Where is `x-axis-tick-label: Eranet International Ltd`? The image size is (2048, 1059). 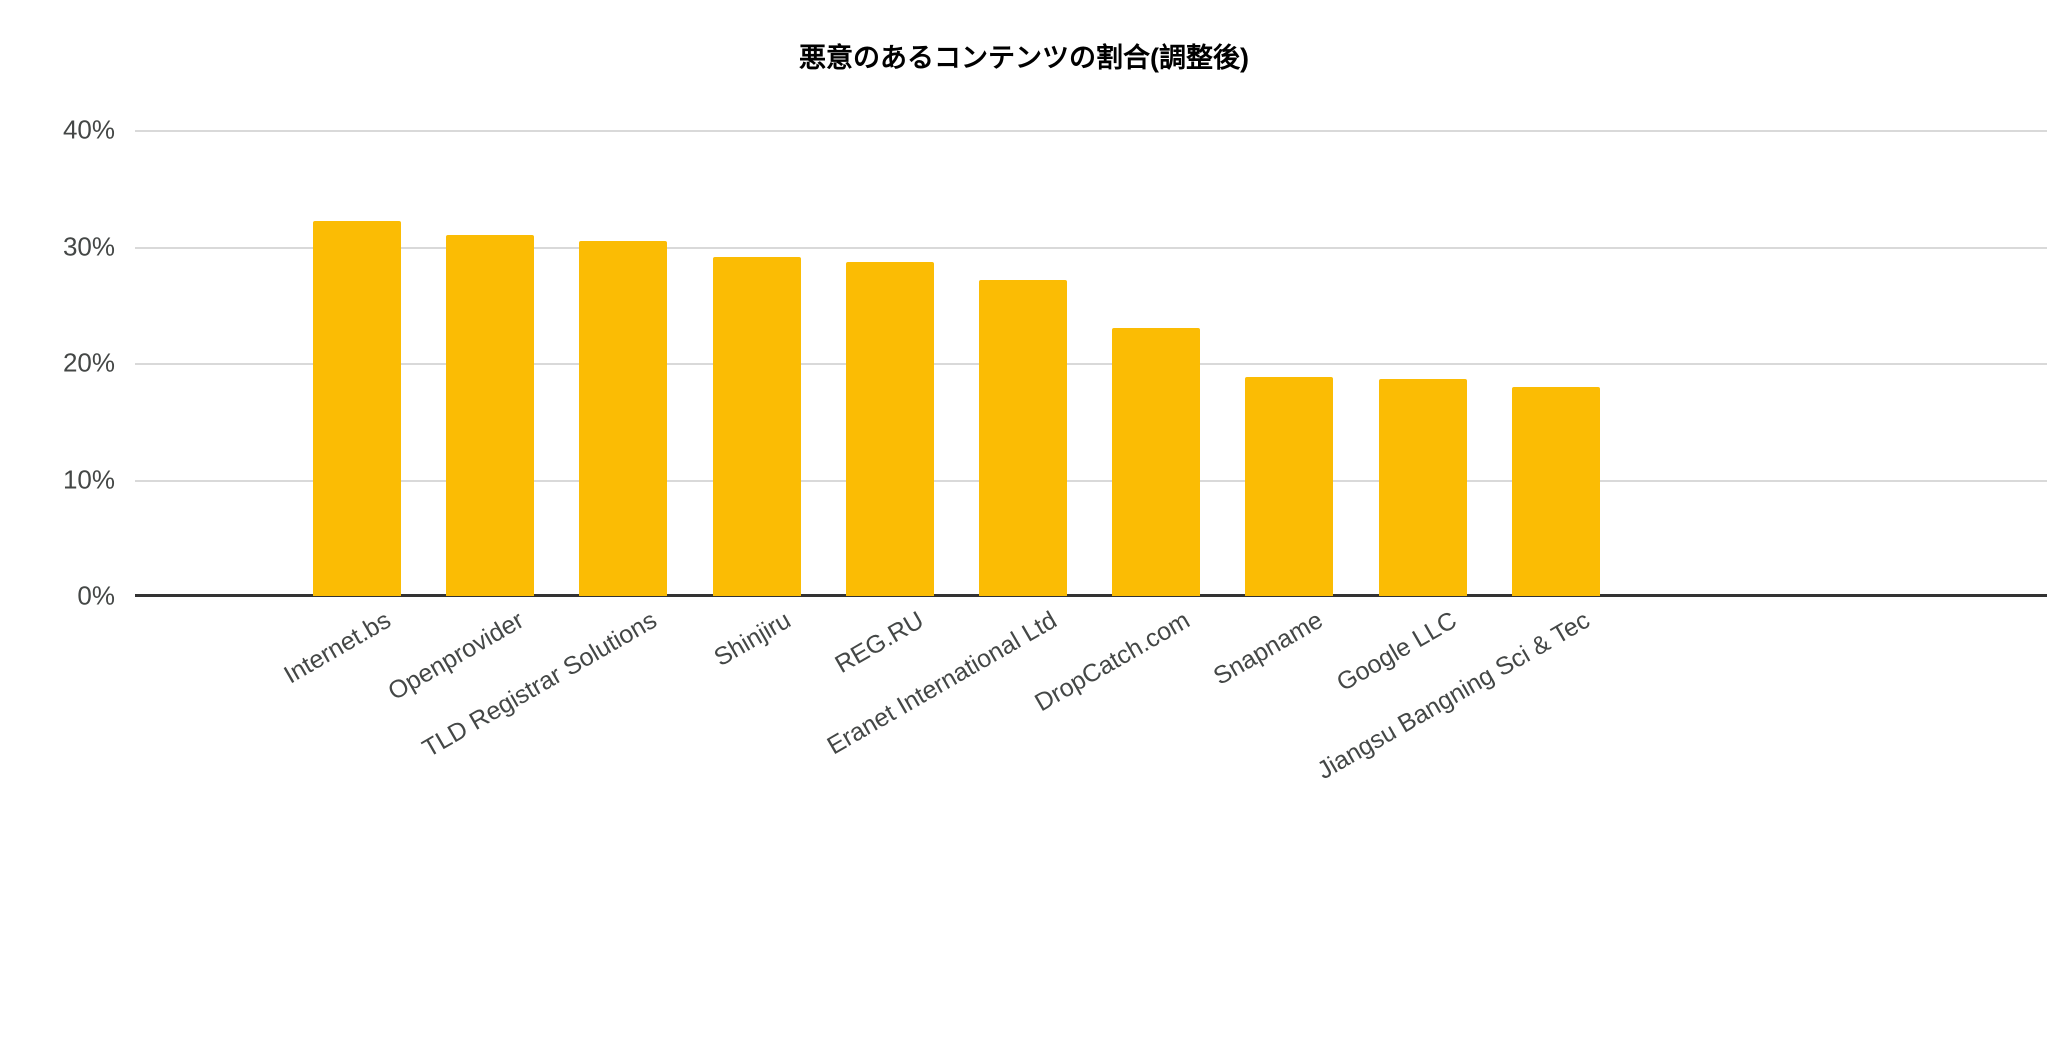 x-axis-tick-label: Eranet International Ltd is located at coordinates (942, 683).